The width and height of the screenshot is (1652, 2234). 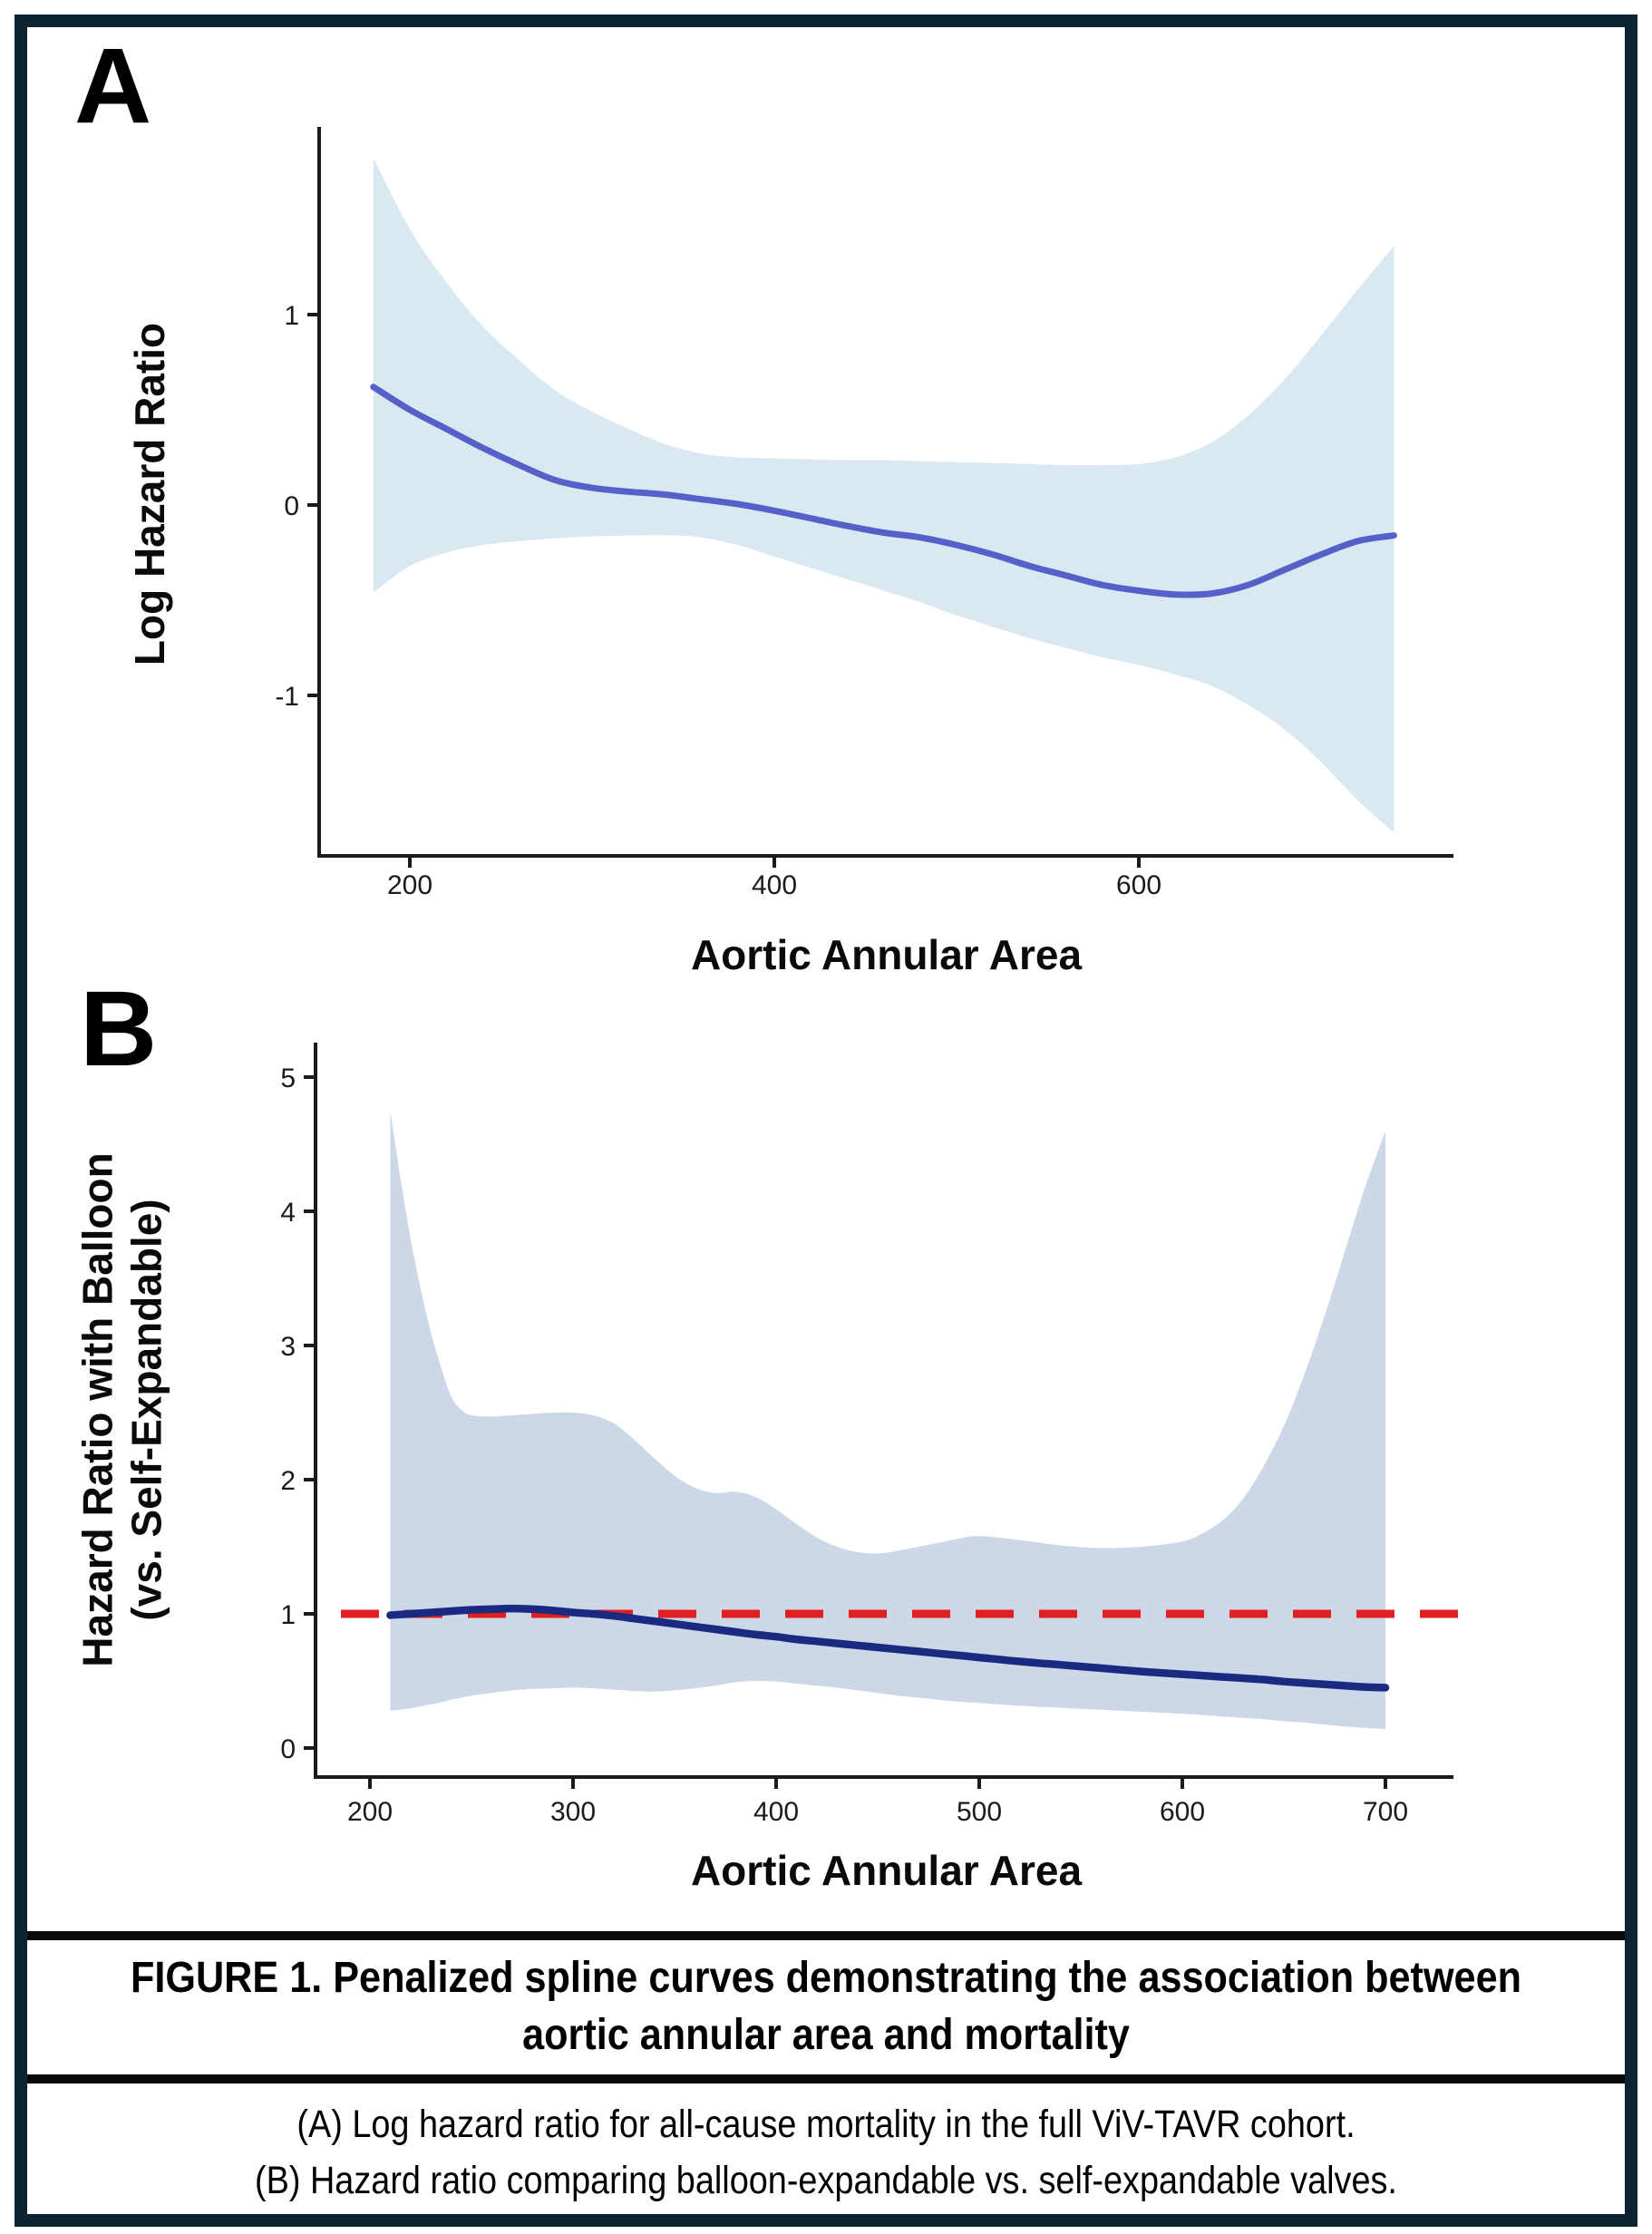 What do you see at coordinates (97, 1409) in the screenshot?
I see `panel-b-y-axis-title-line1: Hazard Ratio with Balloon` at bounding box center [97, 1409].